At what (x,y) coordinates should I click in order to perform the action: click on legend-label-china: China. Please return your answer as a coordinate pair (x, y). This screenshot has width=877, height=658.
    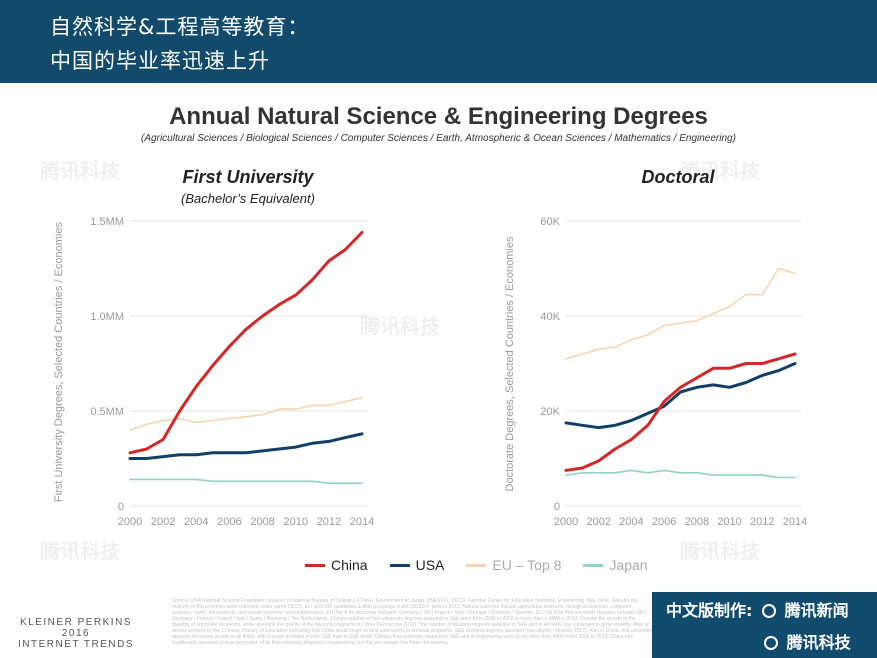
    Looking at the image, I should click on (349, 565).